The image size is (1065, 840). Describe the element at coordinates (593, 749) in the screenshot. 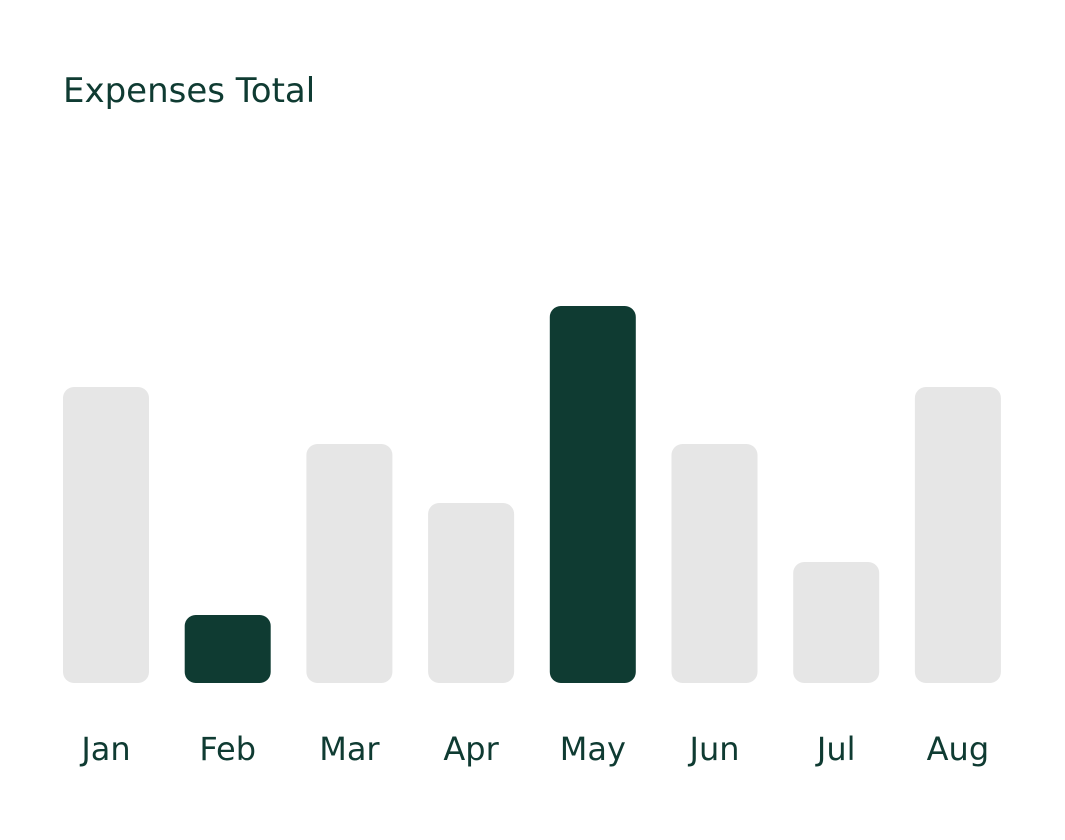

I see `x-tick-label: May` at that location.